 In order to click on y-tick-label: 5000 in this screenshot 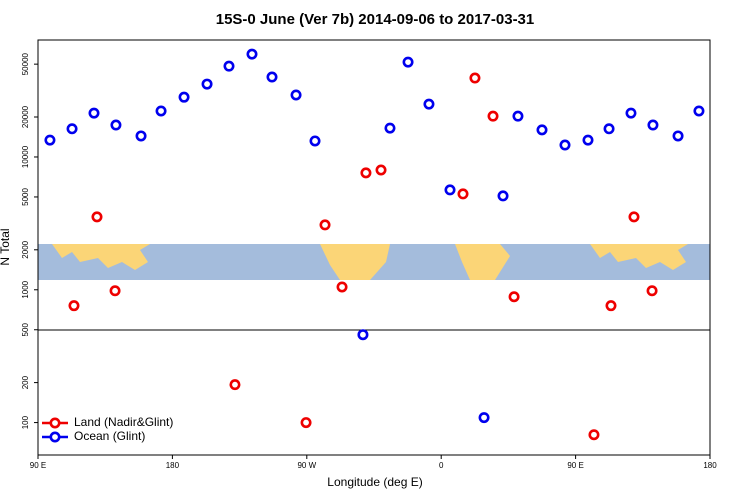, I will do `click(25, 197)`.